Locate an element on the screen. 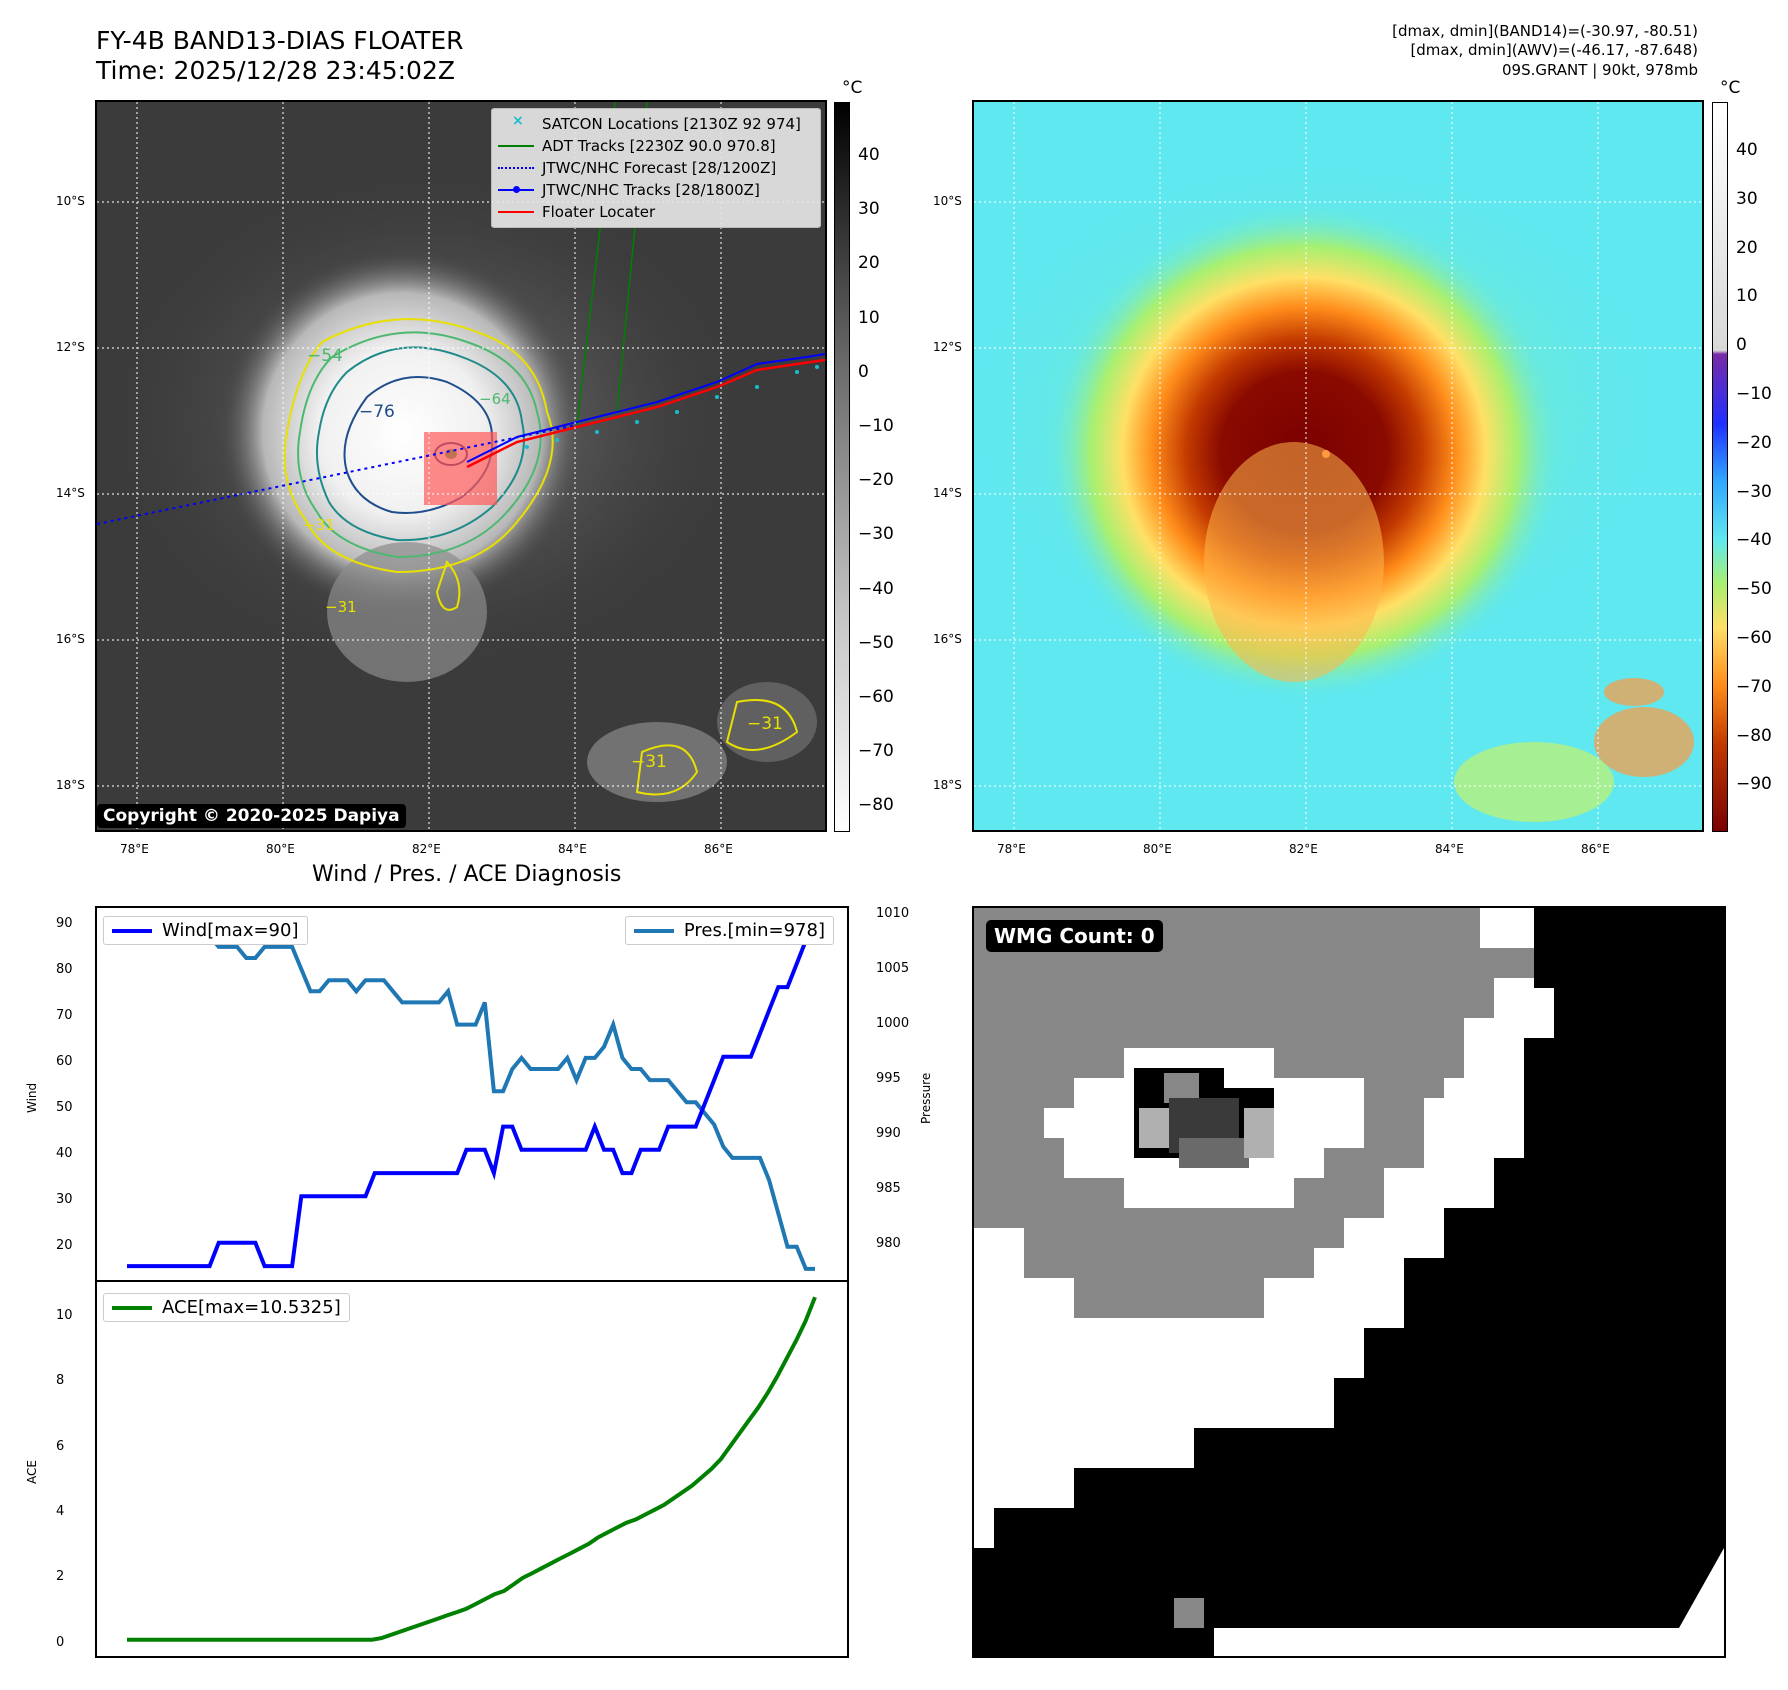  wv-colorbar-tick: 30 is located at coordinates (1747, 198).